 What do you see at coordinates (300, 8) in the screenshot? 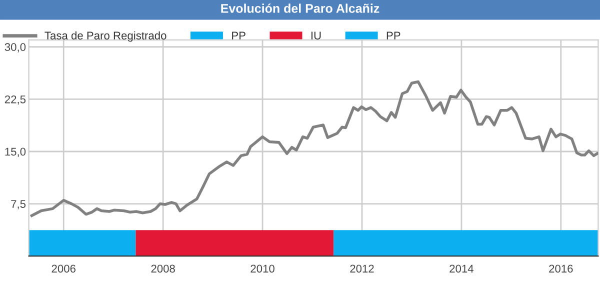
I see `chart-title: Evolución del Paro Alcañiz` at bounding box center [300, 8].